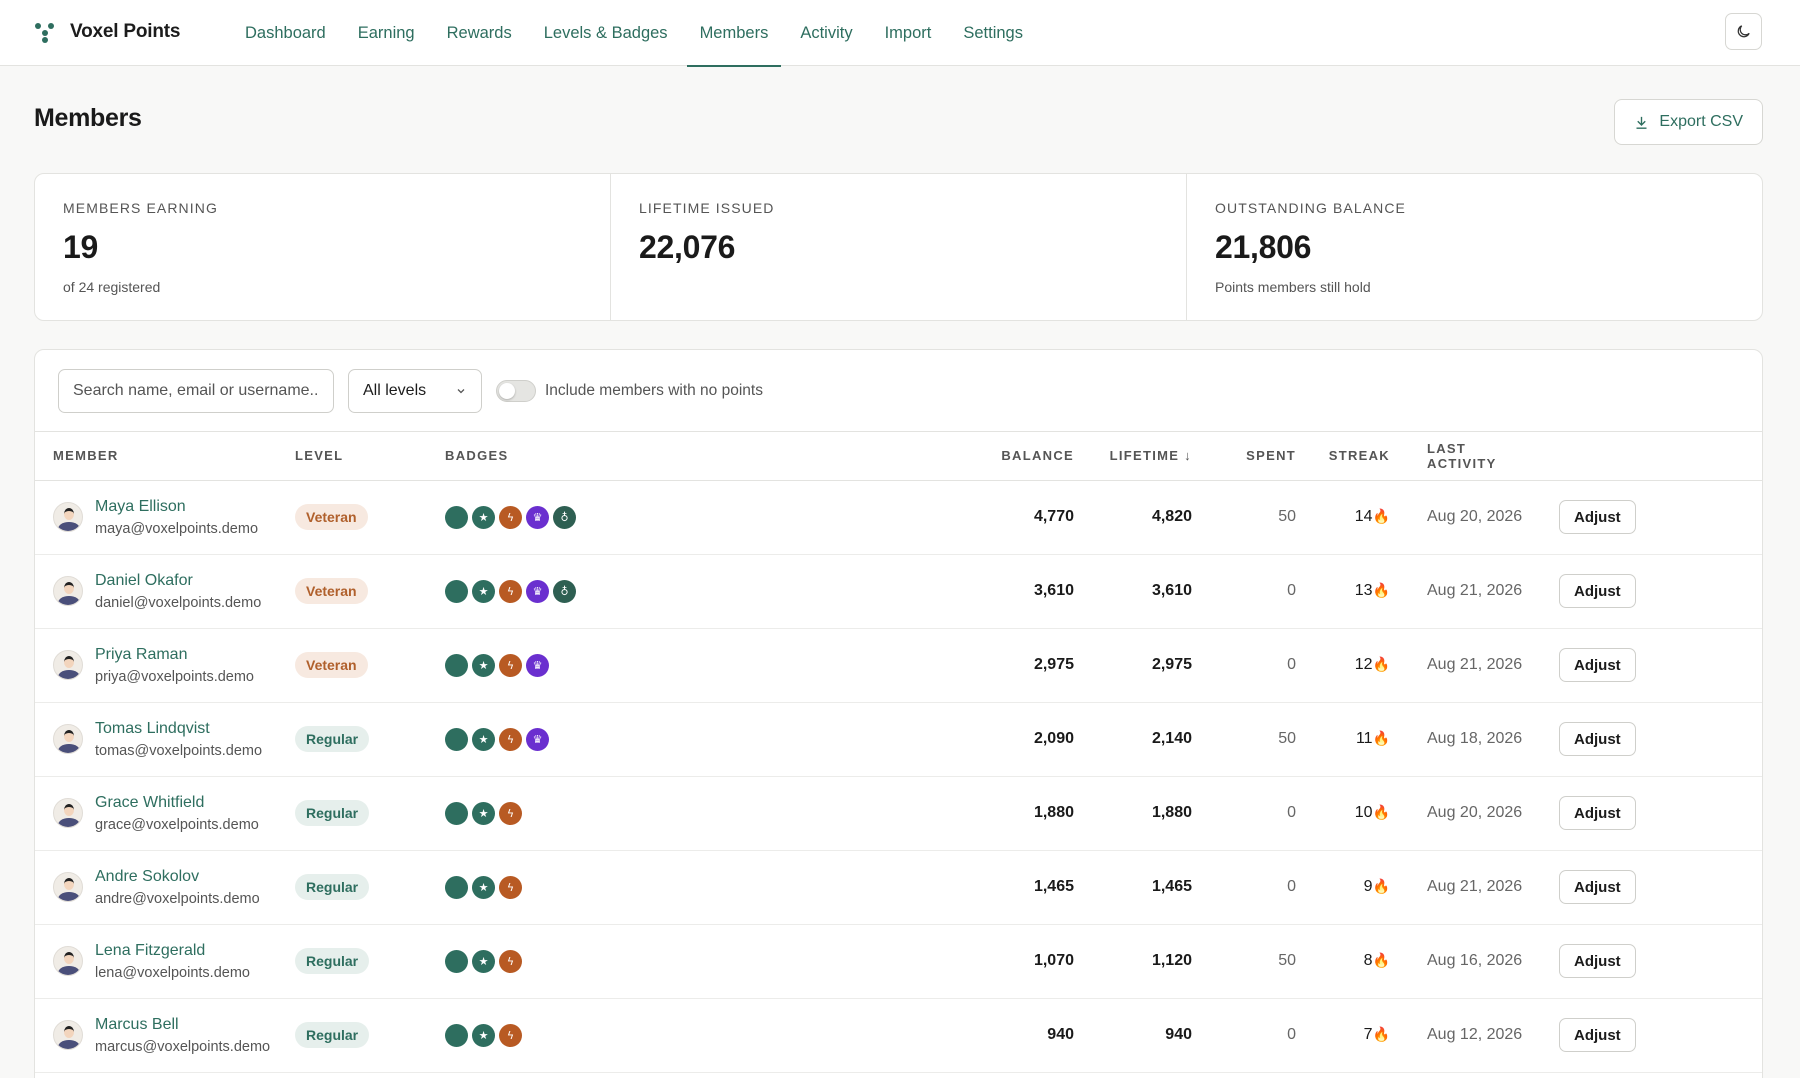  What do you see at coordinates (1465, 456) in the screenshot?
I see `column-header-last-activity: LAST ACTIVITY` at bounding box center [1465, 456].